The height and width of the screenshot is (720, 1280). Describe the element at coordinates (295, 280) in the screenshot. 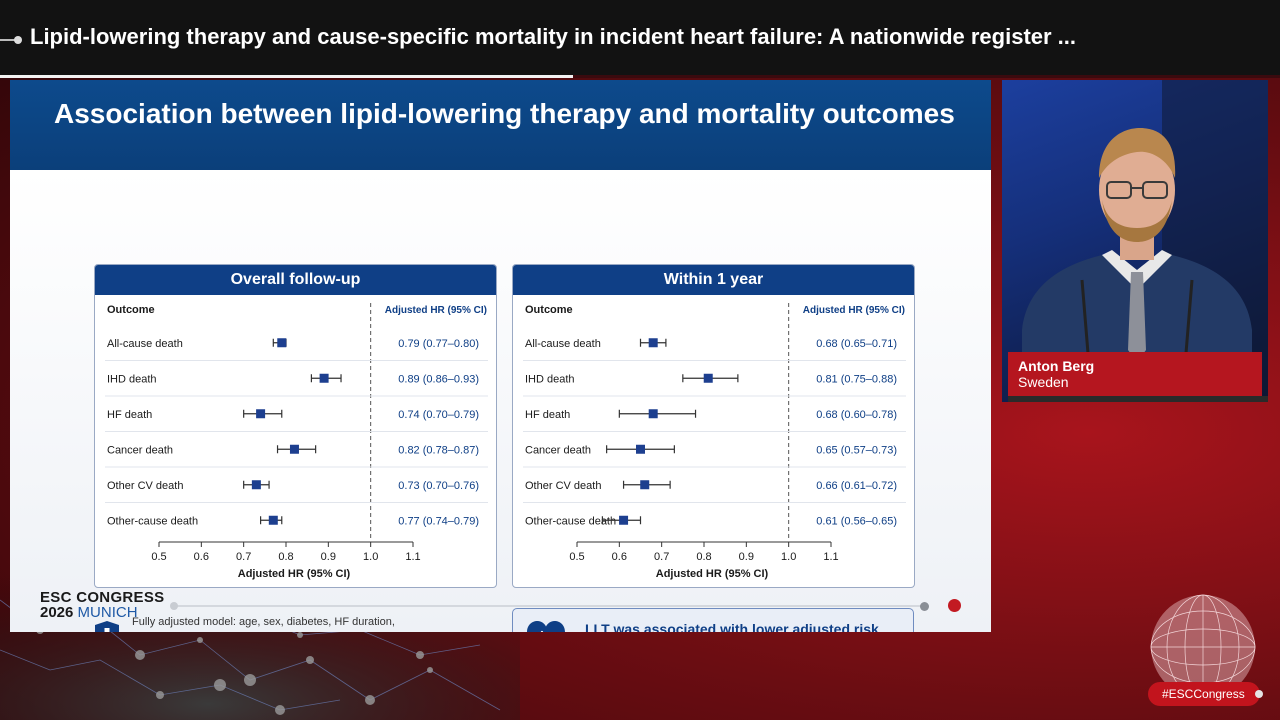

I see `panel-title: Overall follow-up` at that location.